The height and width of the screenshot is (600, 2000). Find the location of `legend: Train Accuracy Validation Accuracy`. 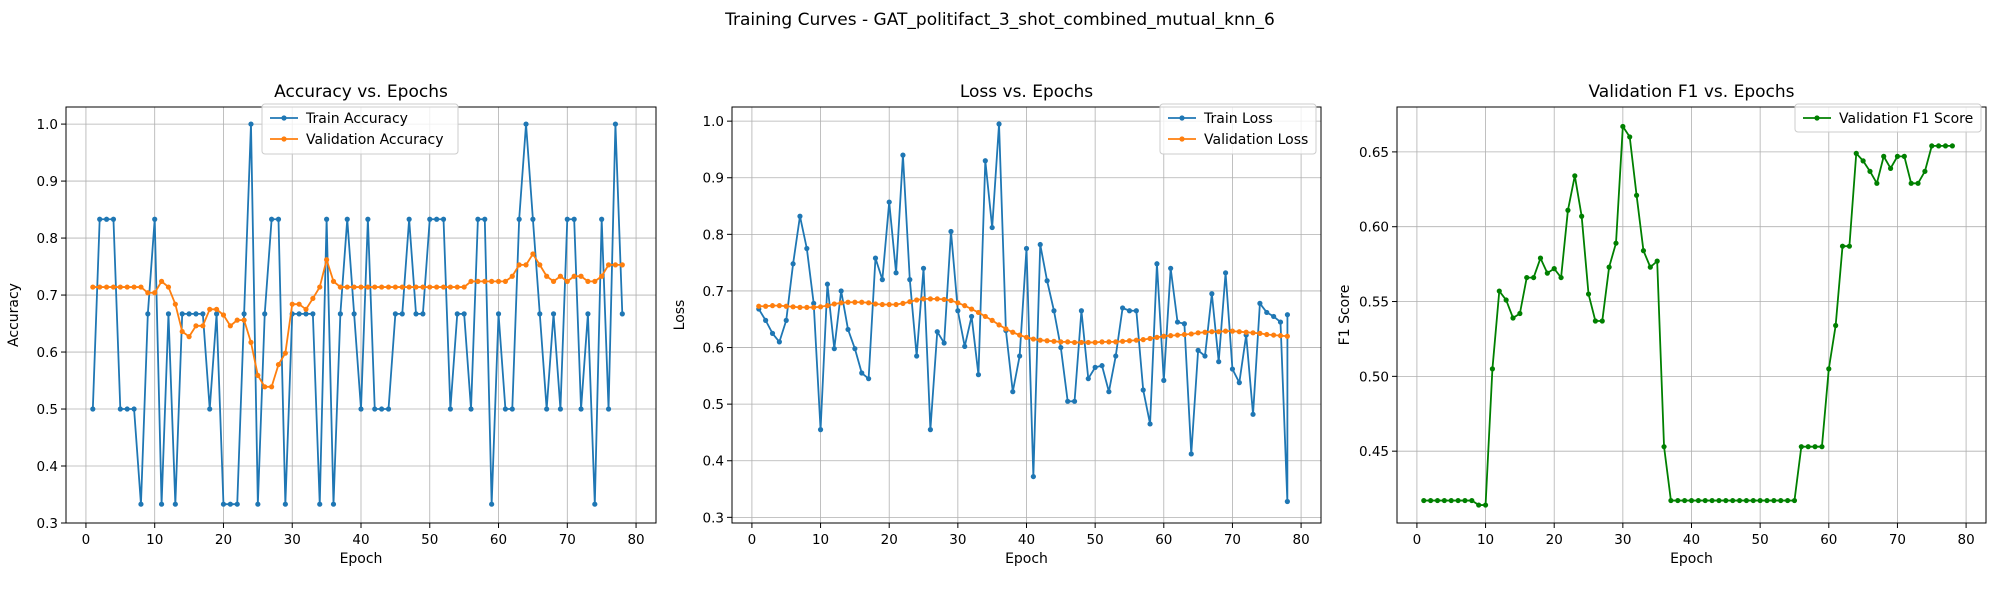

legend: Train Accuracy Validation Accuracy is located at coordinates (360, 129).